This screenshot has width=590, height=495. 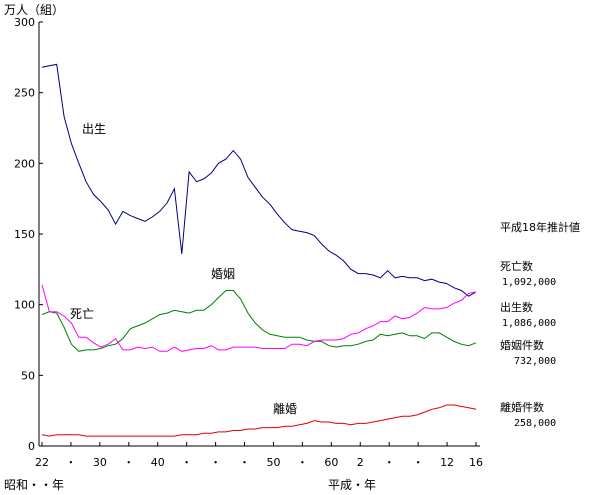 I want to click on deaths-line, so click(x=259, y=318).